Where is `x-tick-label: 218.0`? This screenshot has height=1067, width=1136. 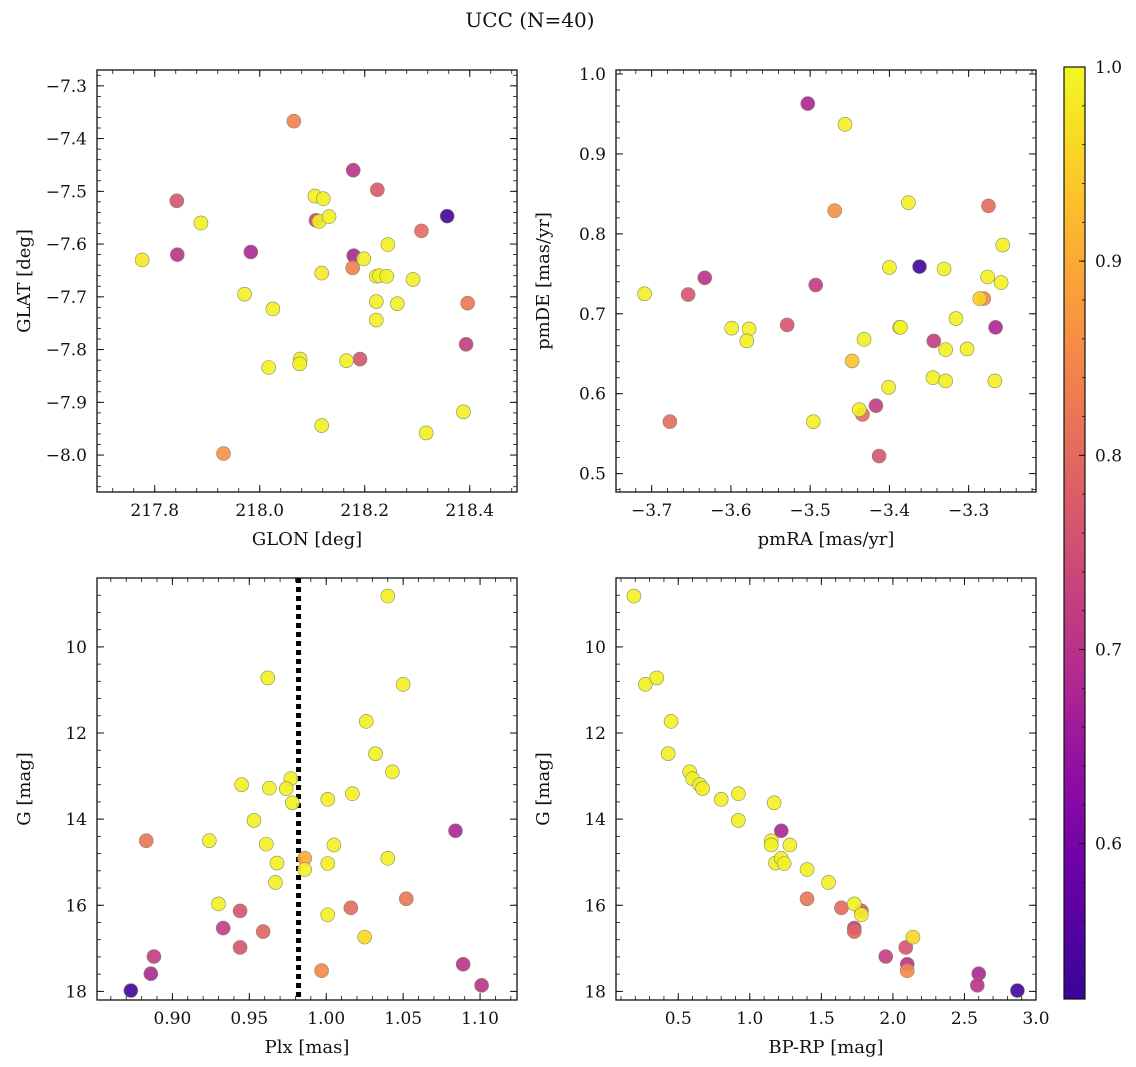
x-tick-label: 218.0 is located at coordinates (259, 511).